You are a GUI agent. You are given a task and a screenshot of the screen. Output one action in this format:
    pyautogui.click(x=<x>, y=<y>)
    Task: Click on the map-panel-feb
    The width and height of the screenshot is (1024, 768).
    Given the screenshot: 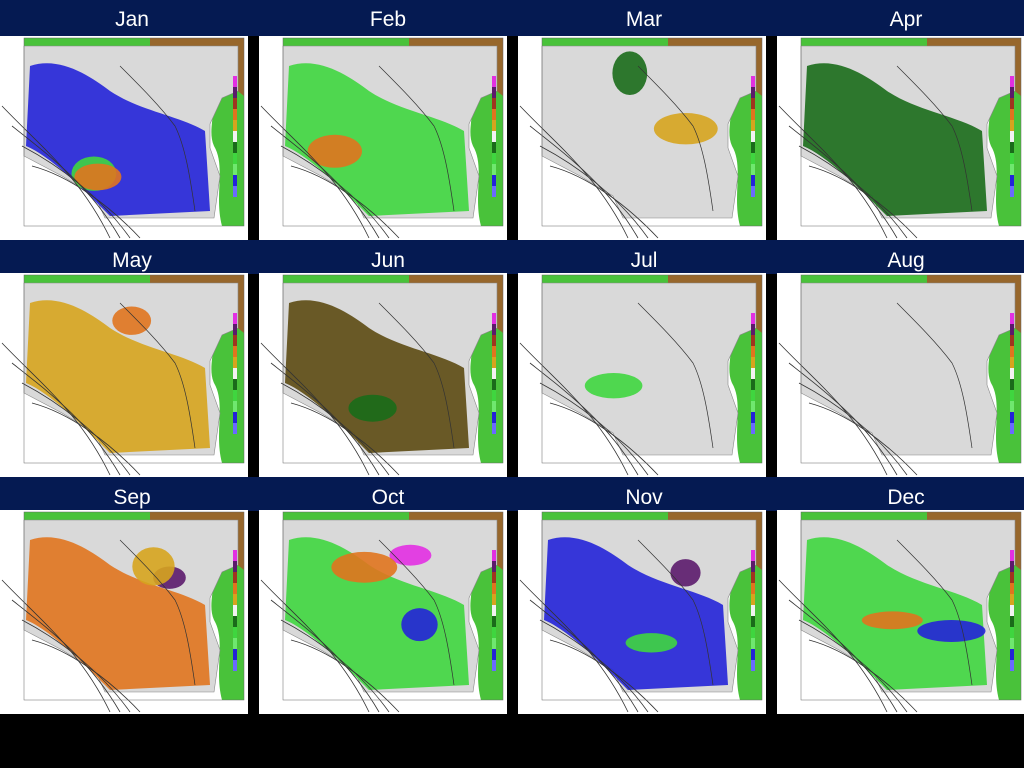 What is the action you would take?
    pyautogui.click(x=383, y=138)
    